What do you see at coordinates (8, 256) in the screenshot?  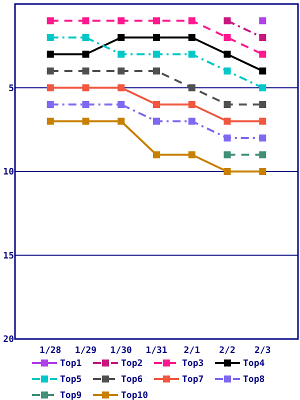 I see `y-tick-label: 15` at bounding box center [8, 256].